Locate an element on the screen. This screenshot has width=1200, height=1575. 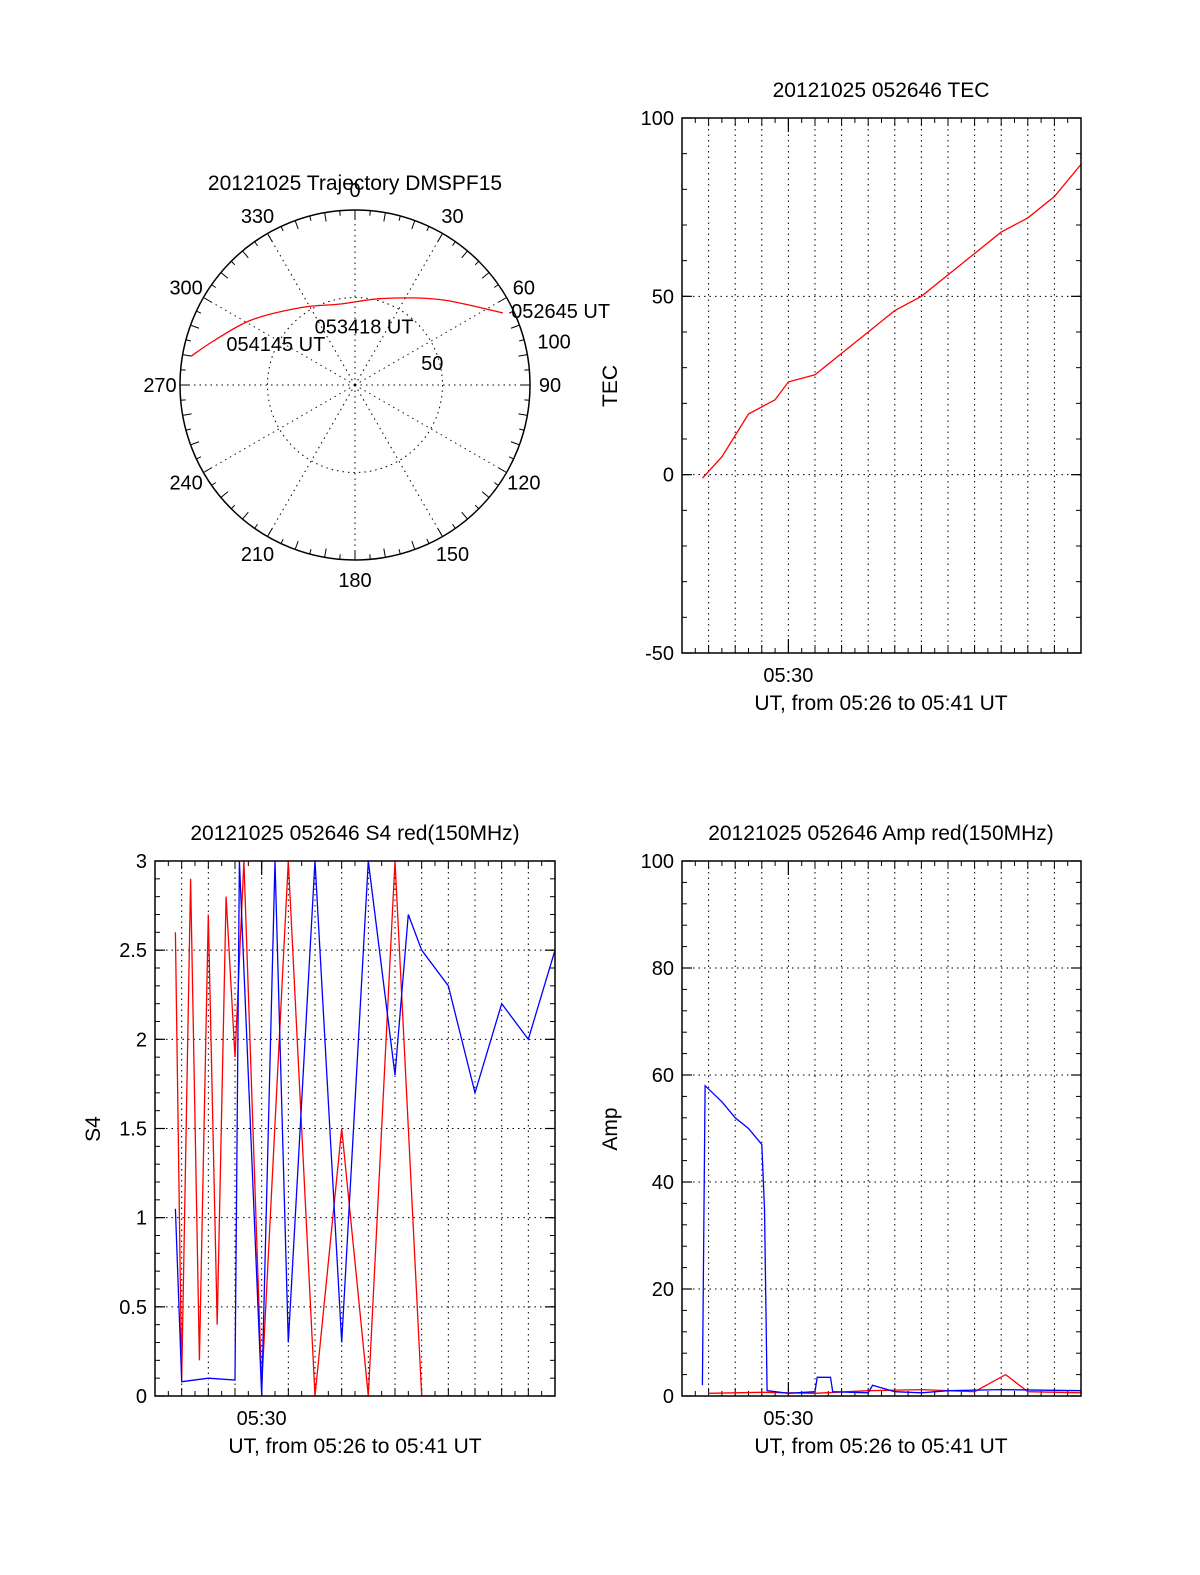
polar-angle-label: 180 is located at coordinates (354, 581).